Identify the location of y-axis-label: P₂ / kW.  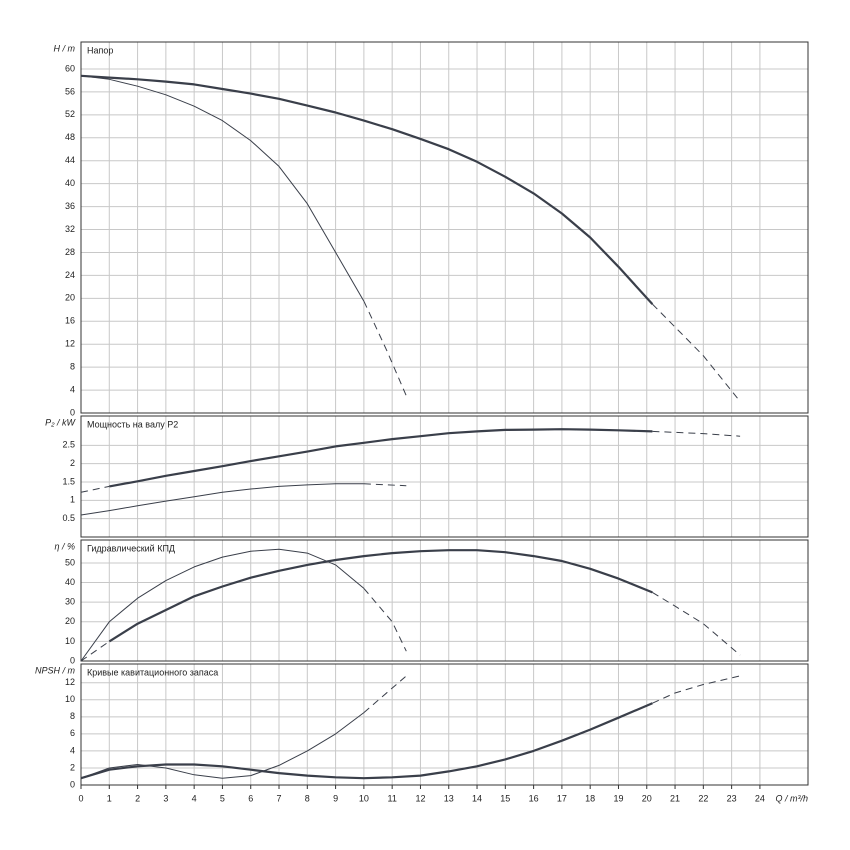
(60, 422).